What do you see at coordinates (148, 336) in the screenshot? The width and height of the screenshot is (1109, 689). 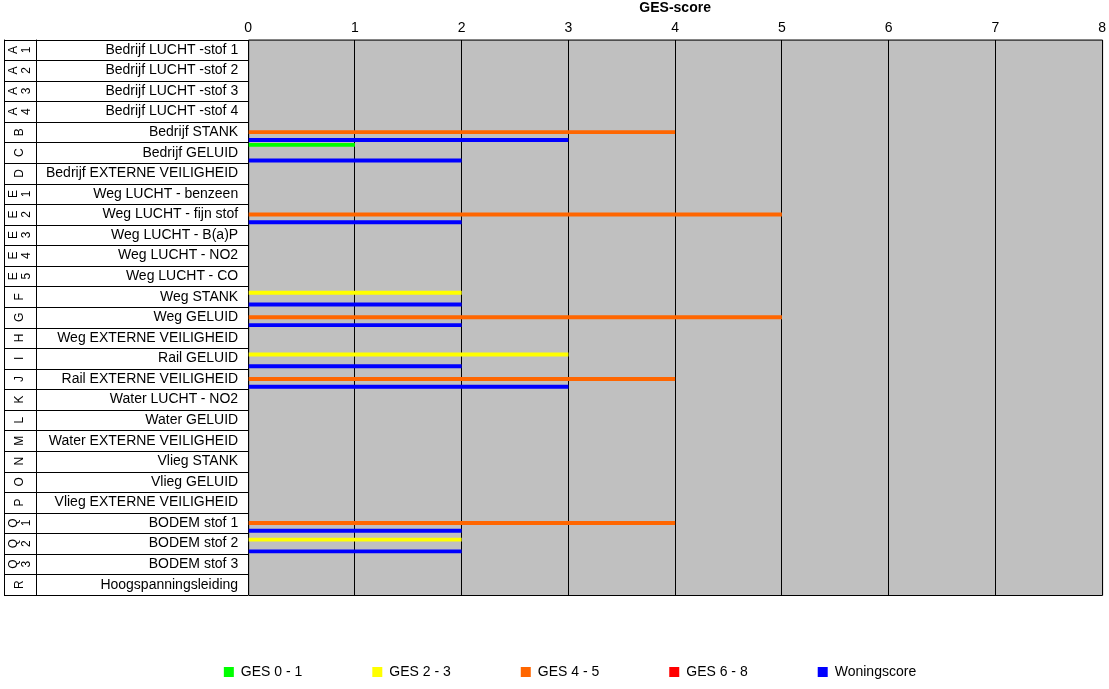 I see `y-tick-label: Weg EXTERNE VEILIGHEID` at bounding box center [148, 336].